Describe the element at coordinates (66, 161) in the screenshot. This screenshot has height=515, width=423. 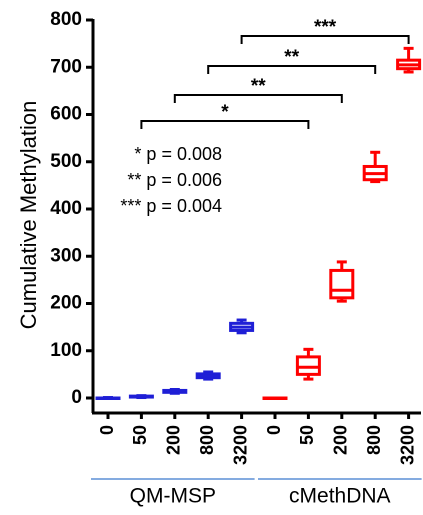
I see `y-tick-label: 500` at that location.